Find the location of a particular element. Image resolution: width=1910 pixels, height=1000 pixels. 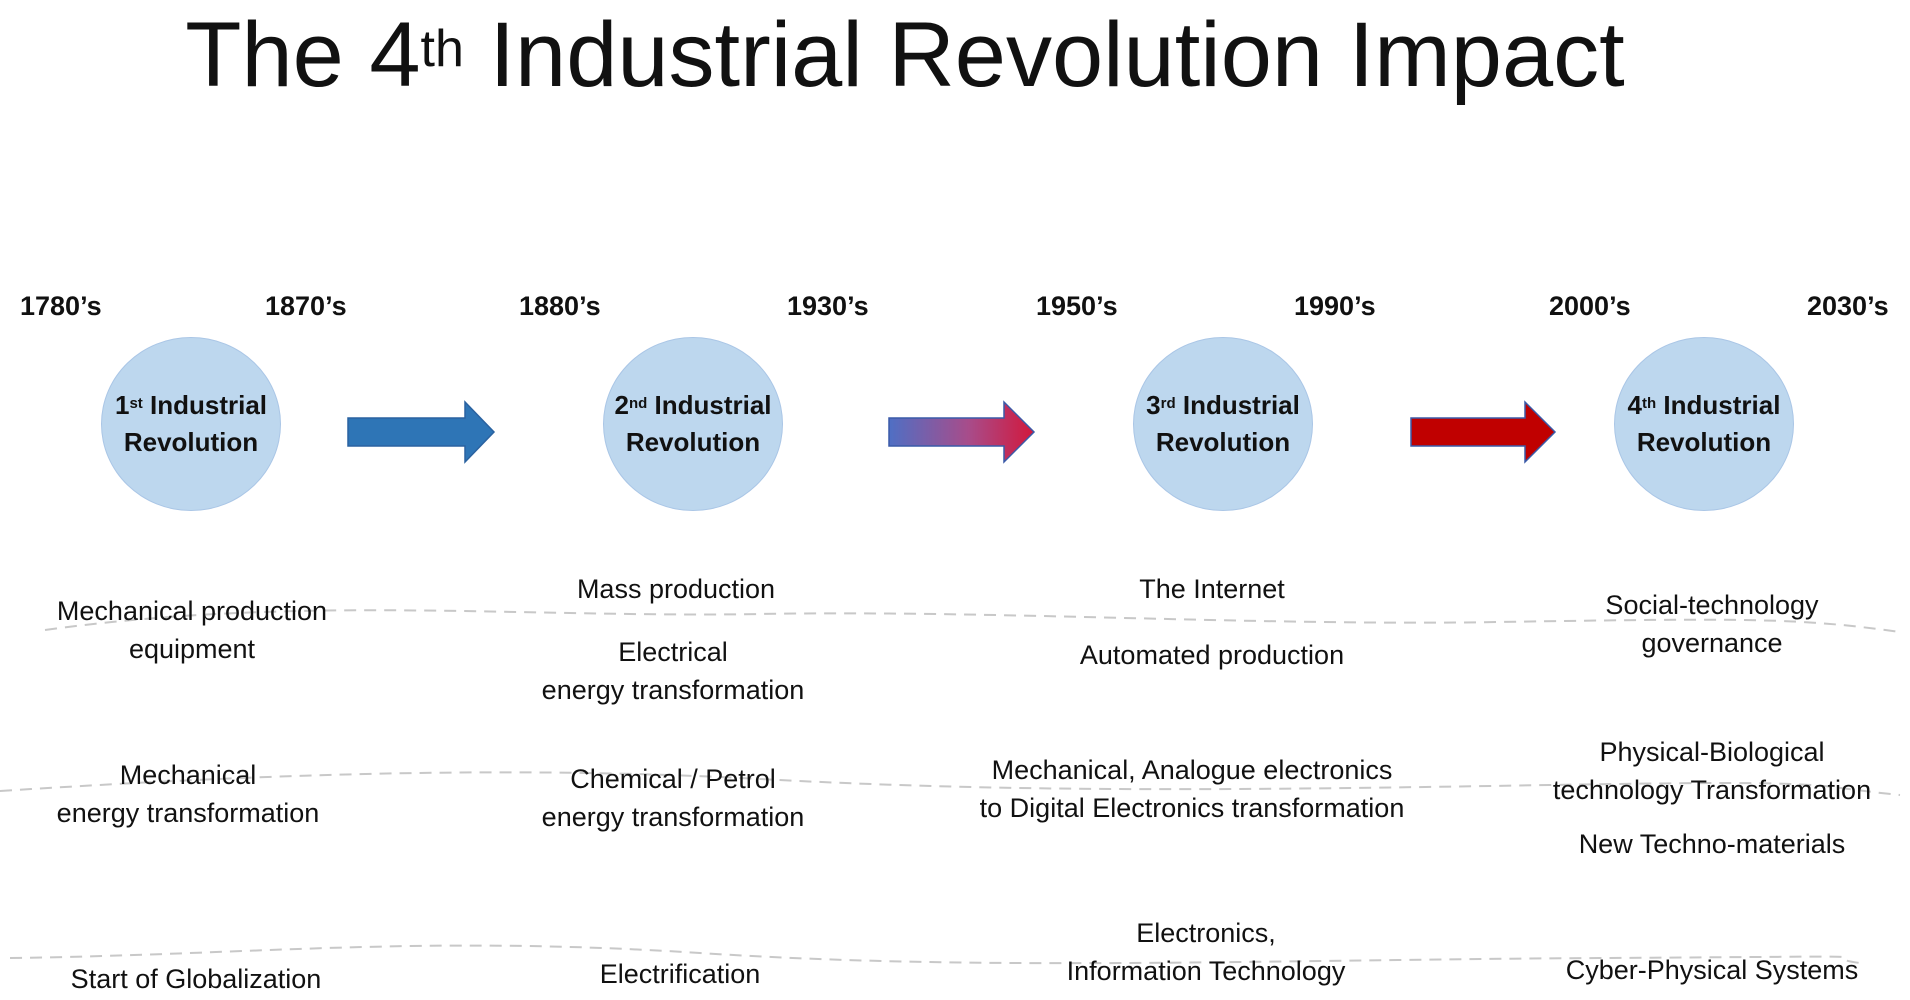

year-1930s: 1930’s is located at coordinates (828, 306).